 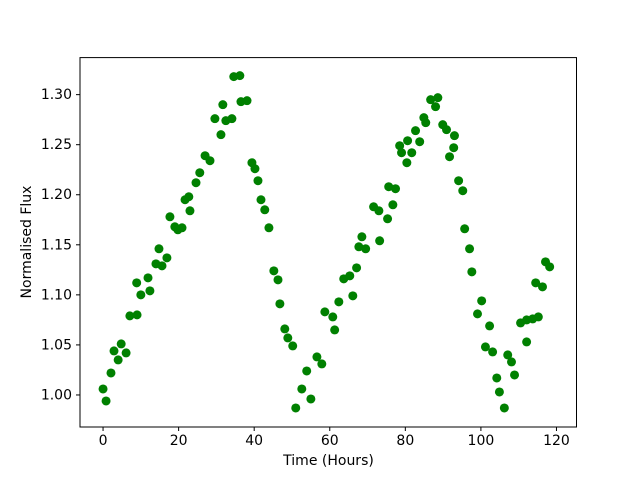 What do you see at coordinates (103, 441) in the screenshot?
I see `x-tick-label: 0` at bounding box center [103, 441].